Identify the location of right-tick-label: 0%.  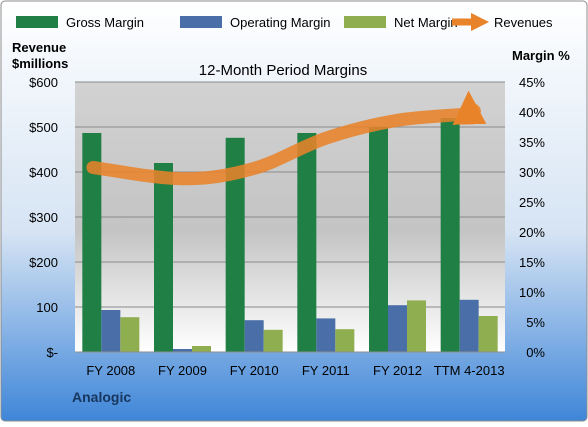
(535, 352).